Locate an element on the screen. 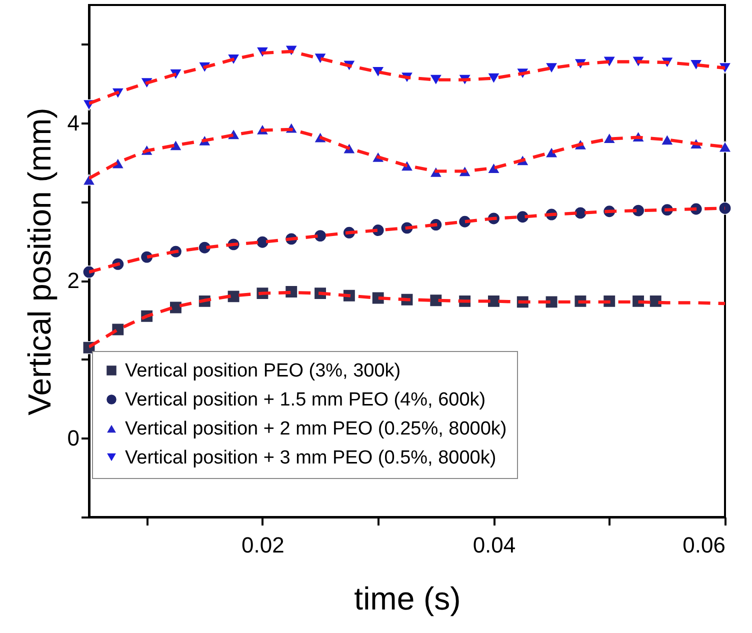  legend-label: Vertical position PEO (3%, 300k) is located at coordinates (263, 371).